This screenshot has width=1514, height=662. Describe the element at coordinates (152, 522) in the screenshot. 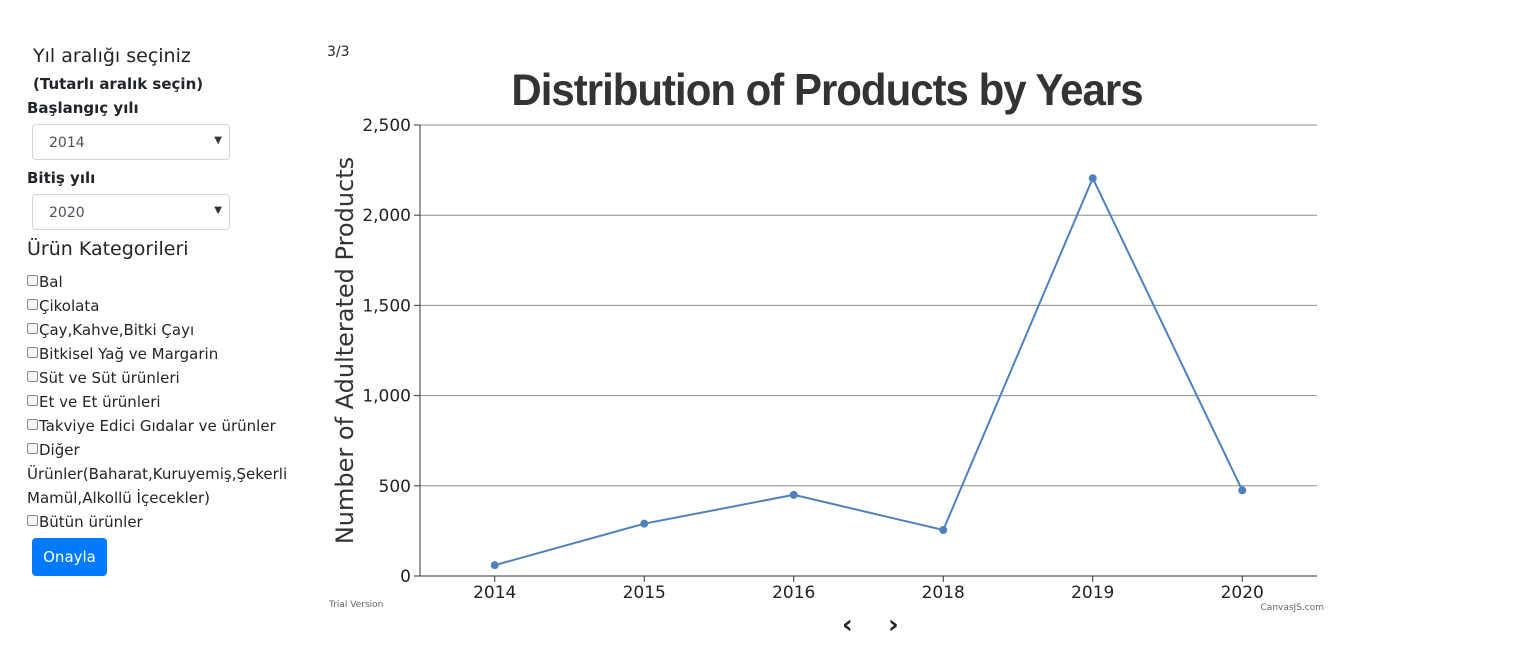

I see `category-item-butun: Bütün ürünler` at that location.